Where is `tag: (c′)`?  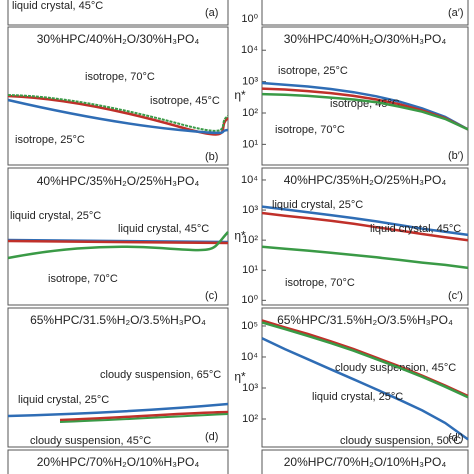
tag: (c′) is located at coordinates (455, 296).